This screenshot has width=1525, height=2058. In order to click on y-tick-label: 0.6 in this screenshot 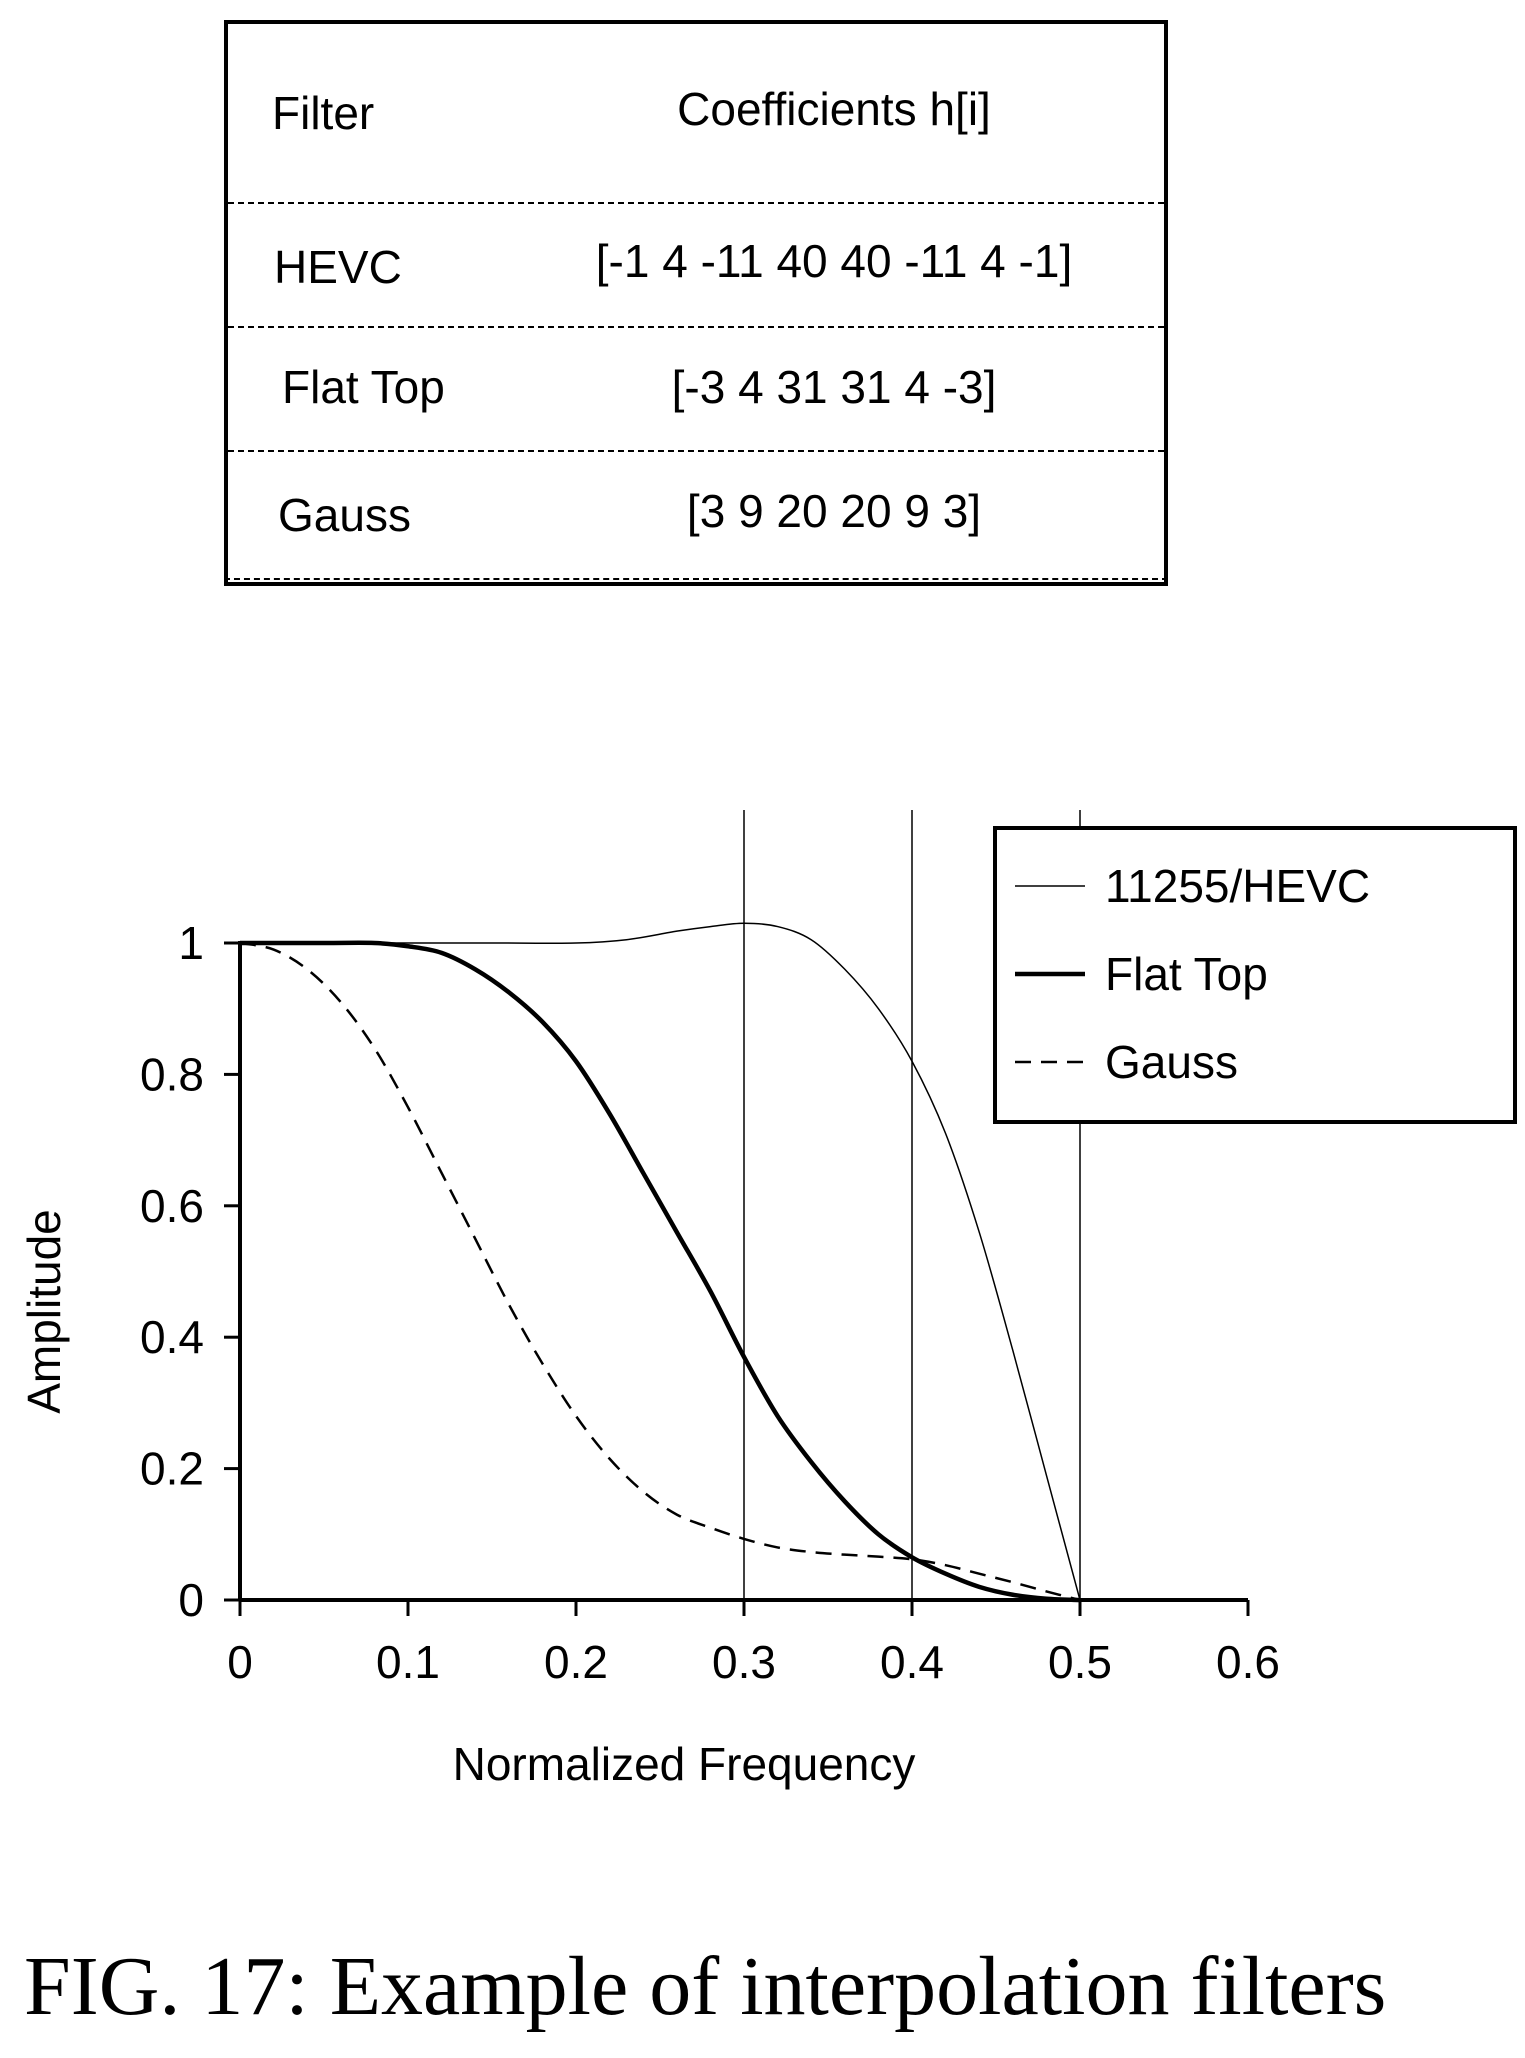, I will do `click(172, 1206)`.